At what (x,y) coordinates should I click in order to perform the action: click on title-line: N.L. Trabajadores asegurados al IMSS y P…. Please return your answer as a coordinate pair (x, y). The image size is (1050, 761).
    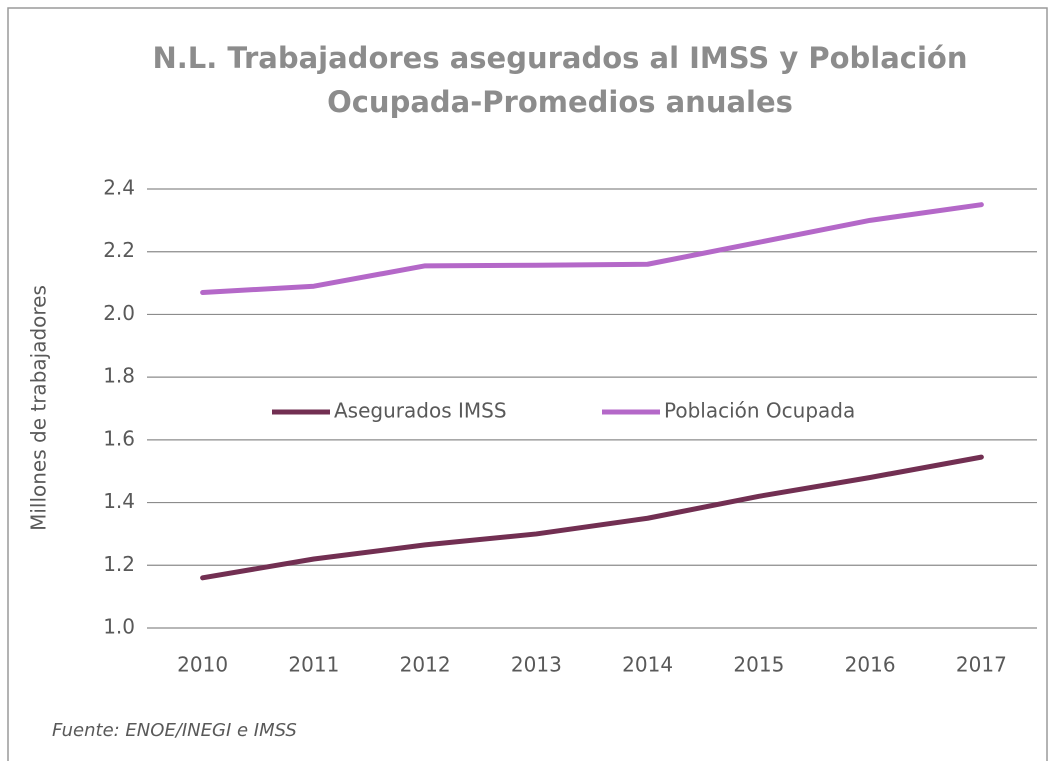
    Looking at the image, I should click on (560, 58).